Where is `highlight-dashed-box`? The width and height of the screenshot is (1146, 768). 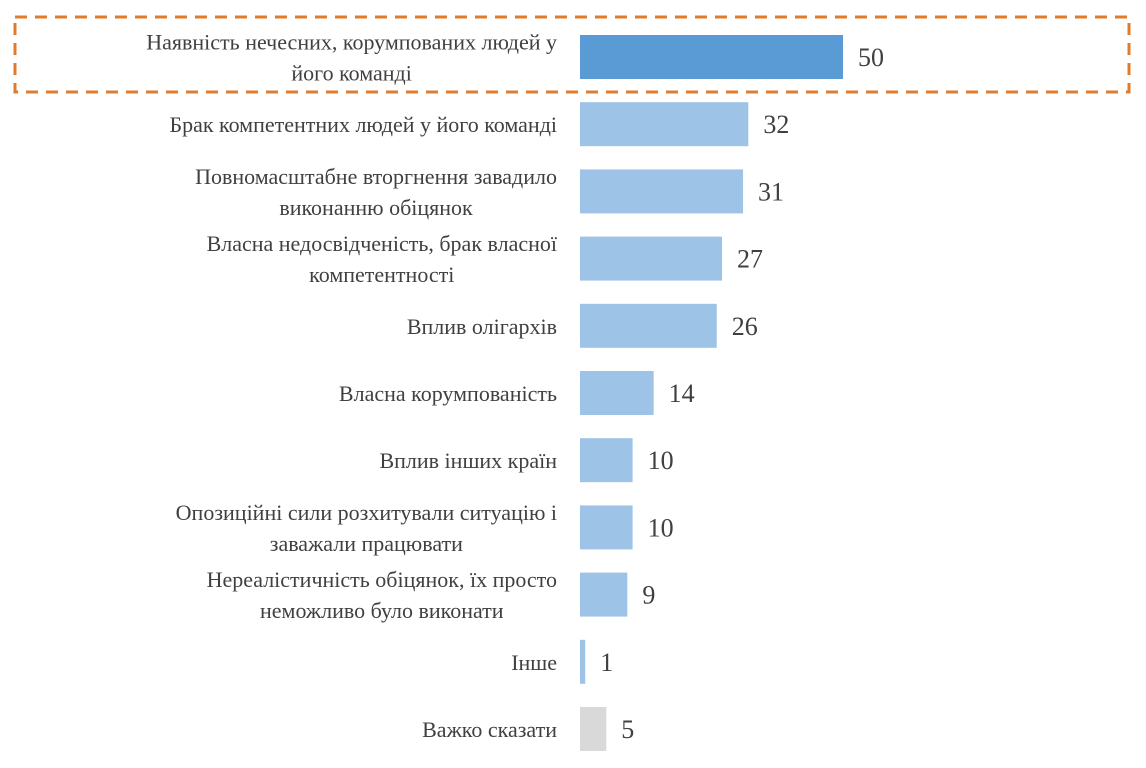 highlight-dashed-box is located at coordinates (572, 54).